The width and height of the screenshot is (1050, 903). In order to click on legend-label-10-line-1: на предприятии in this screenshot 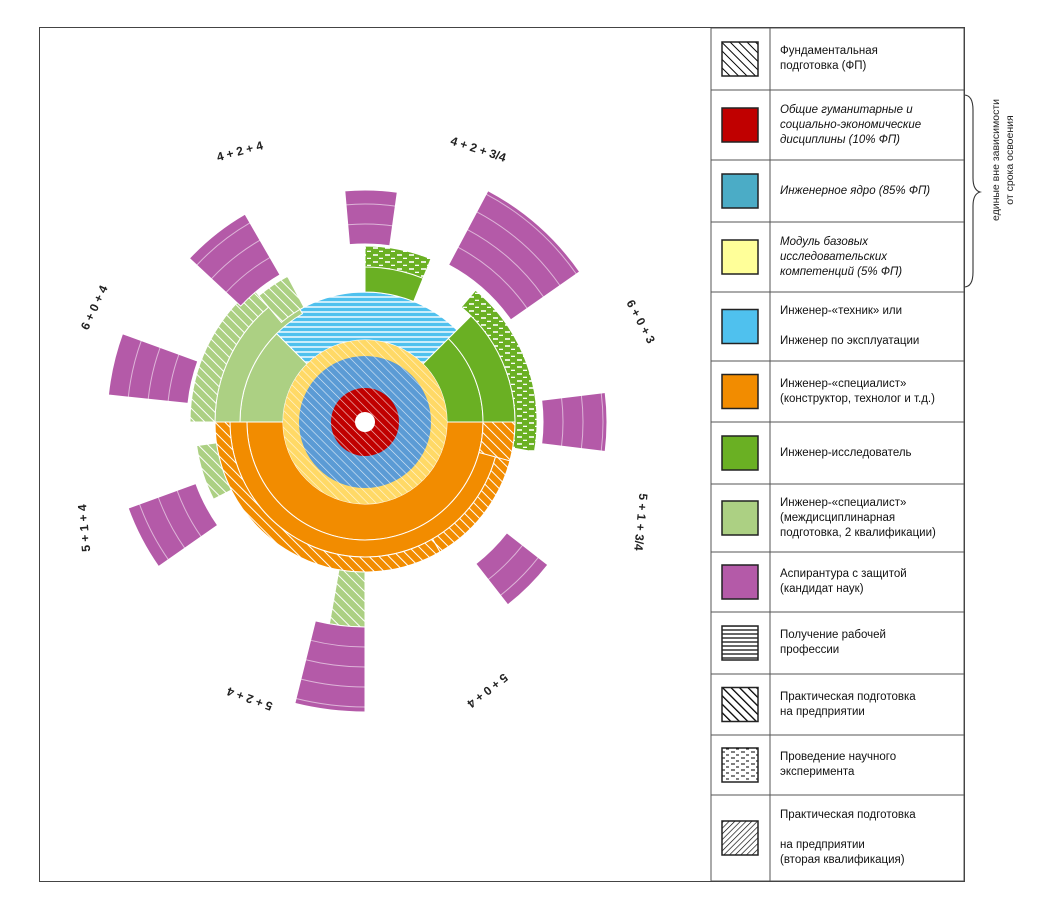, I will do `click(822, 711)`.